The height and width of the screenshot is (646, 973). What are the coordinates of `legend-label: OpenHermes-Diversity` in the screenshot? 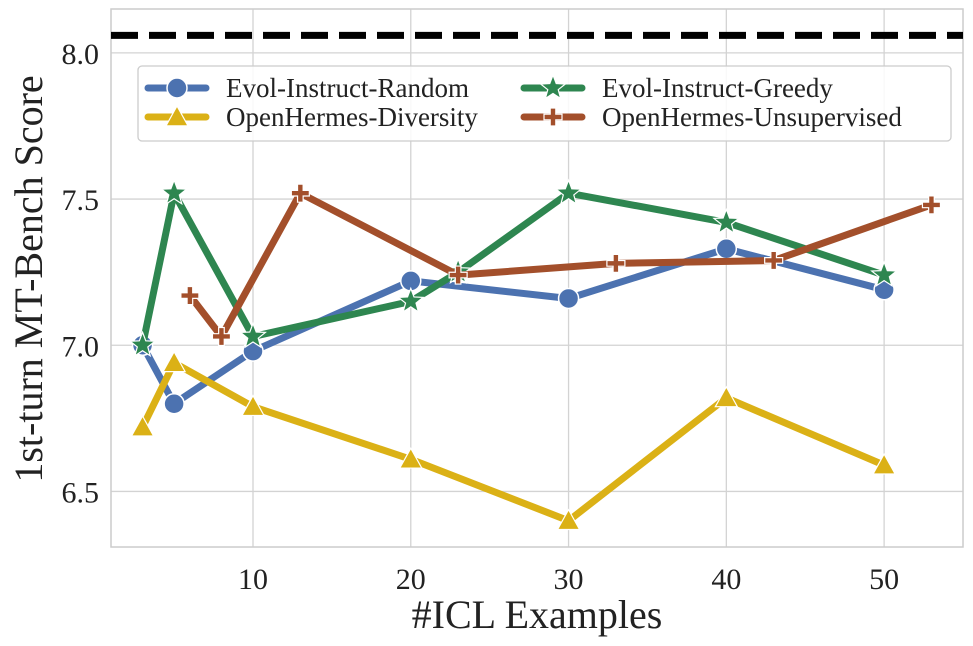 It's located at (352, 117).